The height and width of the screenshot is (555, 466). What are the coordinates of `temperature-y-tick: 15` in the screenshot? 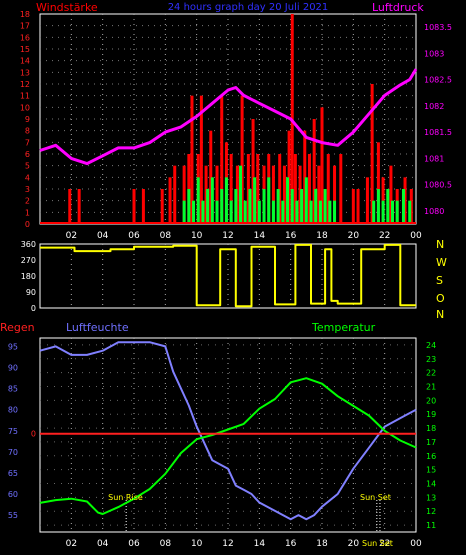 It's located at (431, 470).